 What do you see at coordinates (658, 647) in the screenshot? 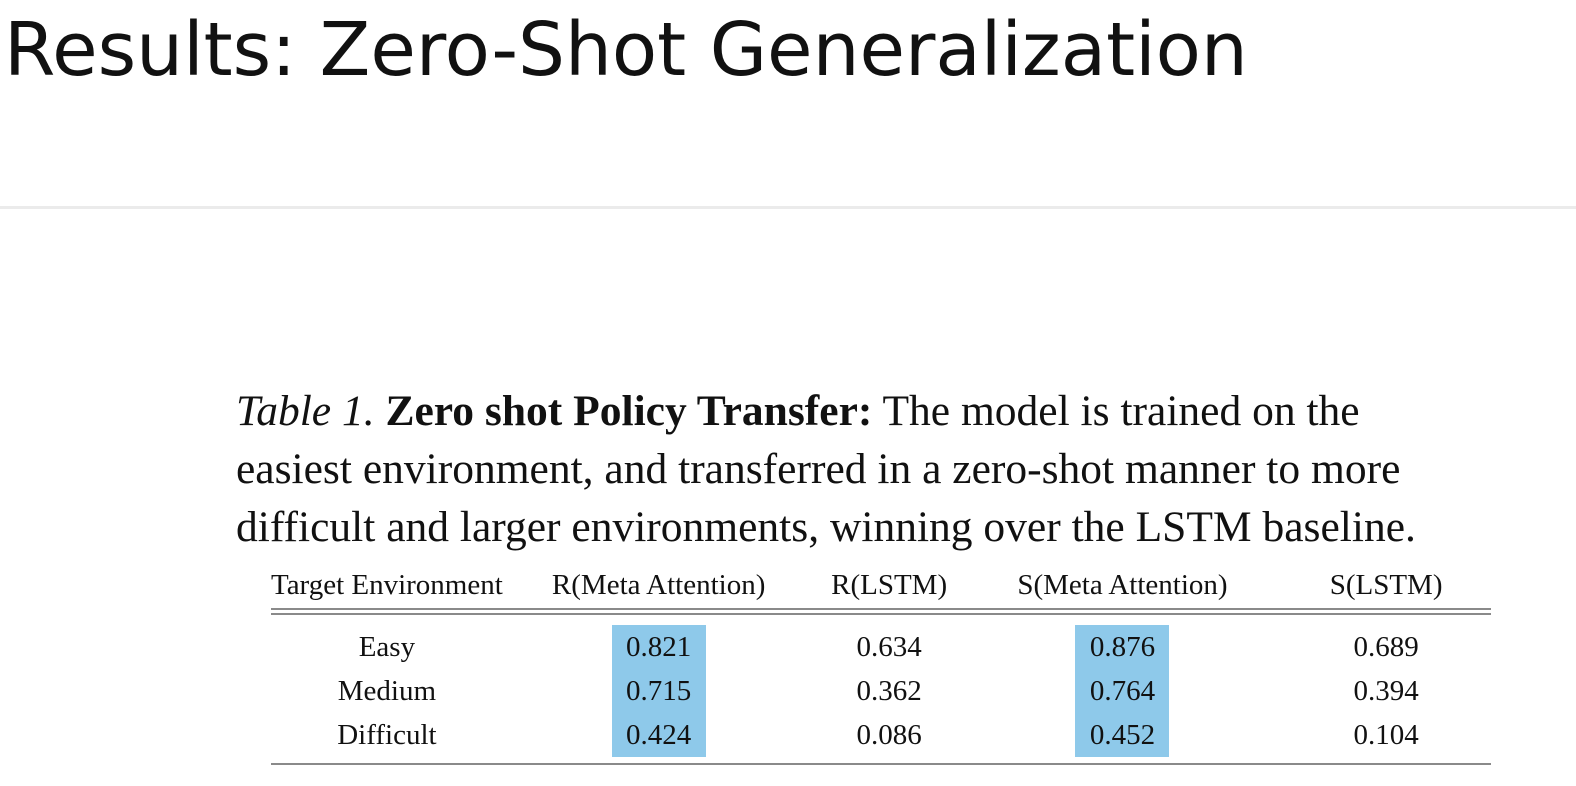
I see `highlighted-value: 0.821` at bounding box center [658, 647].